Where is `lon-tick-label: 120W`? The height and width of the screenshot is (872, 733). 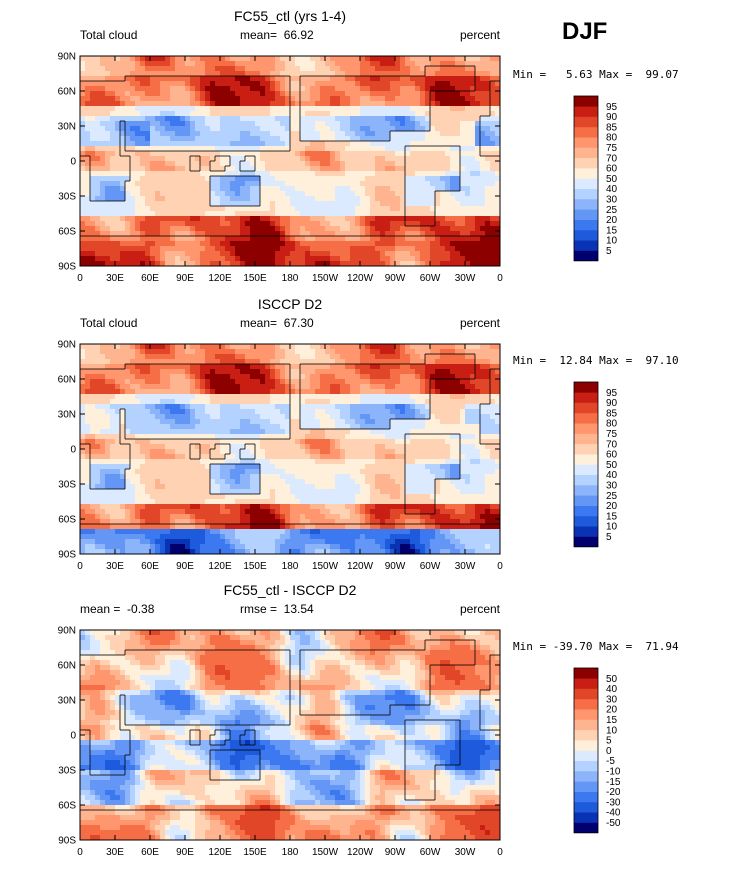 lon-tick-label: 120W is located at coordinates (360, 278).